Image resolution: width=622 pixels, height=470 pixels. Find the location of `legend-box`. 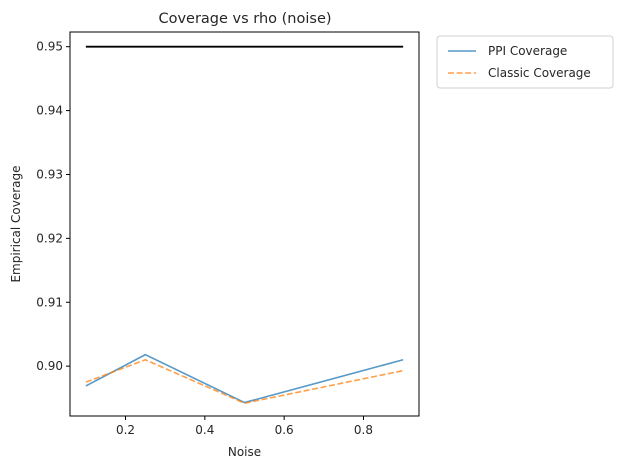

legend-box is located at coordinates (525, 62).